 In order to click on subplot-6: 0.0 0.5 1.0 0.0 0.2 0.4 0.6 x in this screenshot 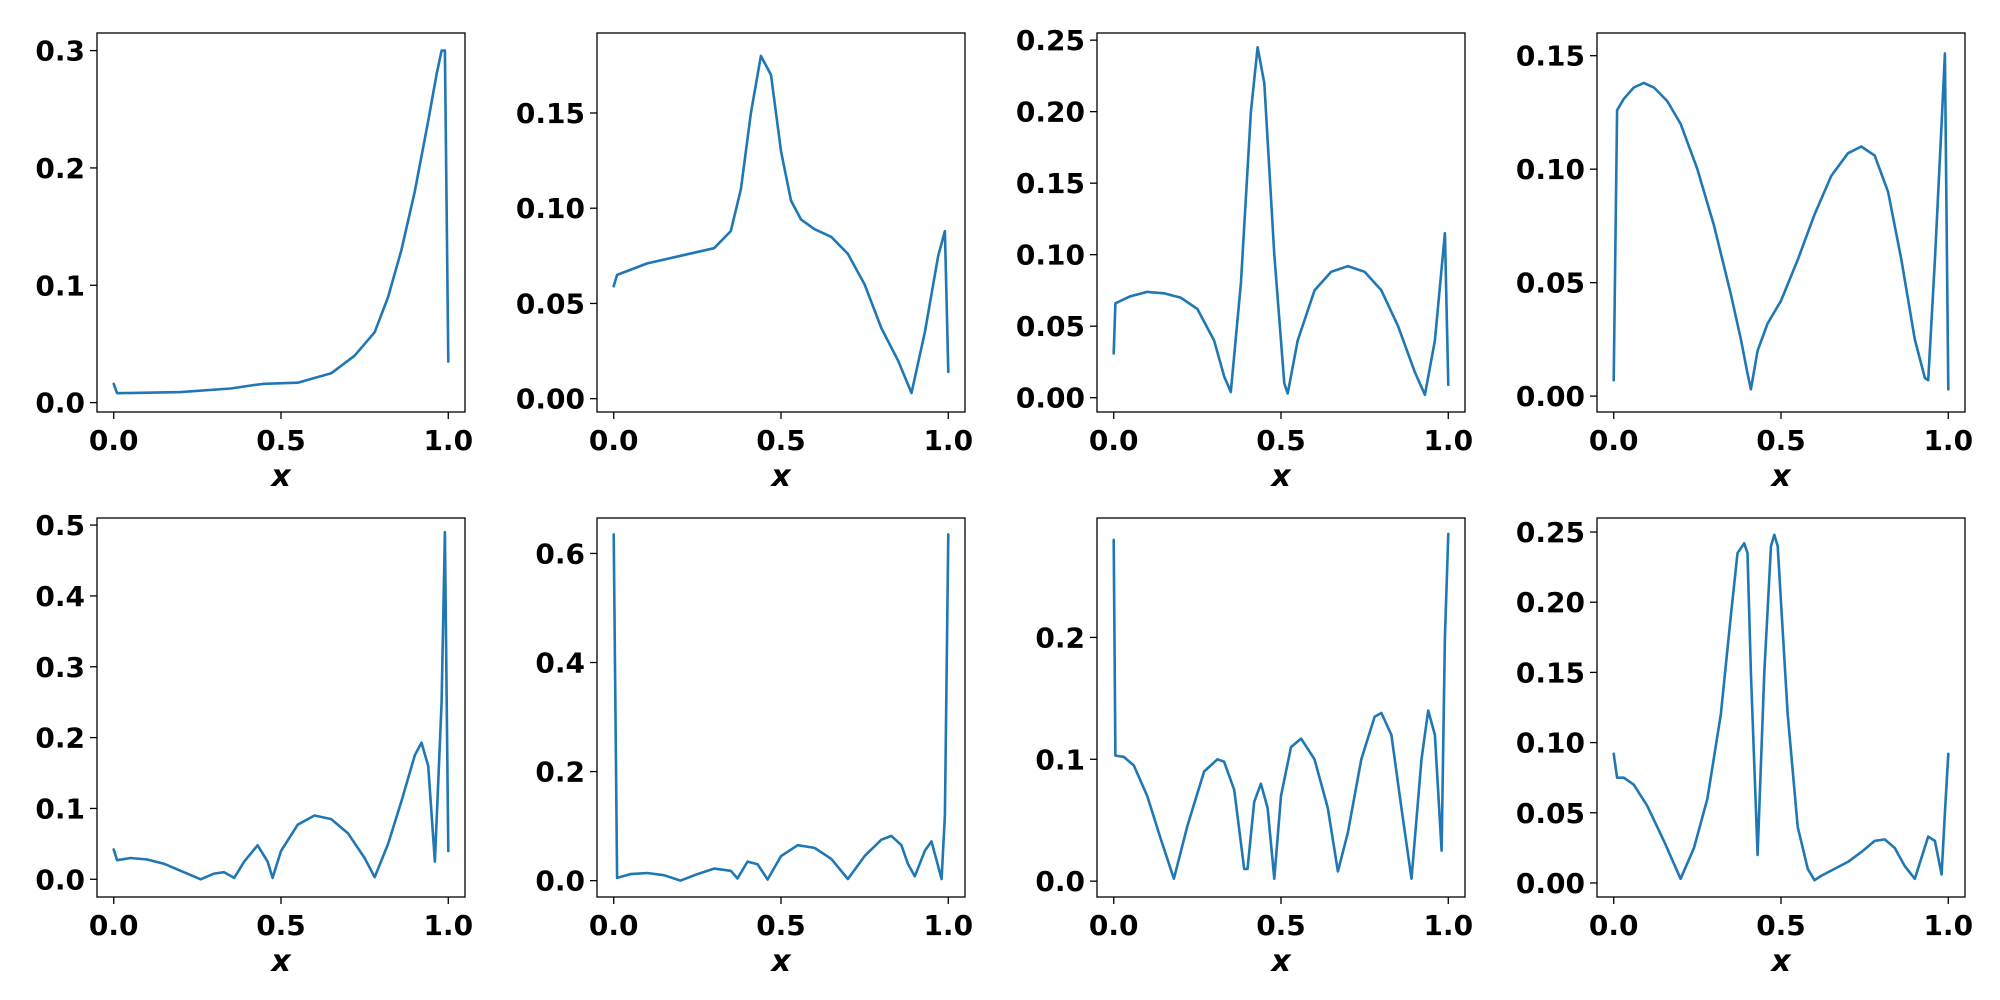, I will do `click(754, 748)`.